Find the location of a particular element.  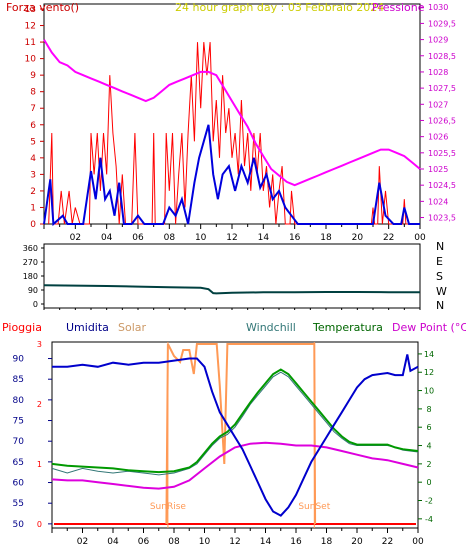

temp-y-tick-label: 12 is located at coordinates (429, 372).